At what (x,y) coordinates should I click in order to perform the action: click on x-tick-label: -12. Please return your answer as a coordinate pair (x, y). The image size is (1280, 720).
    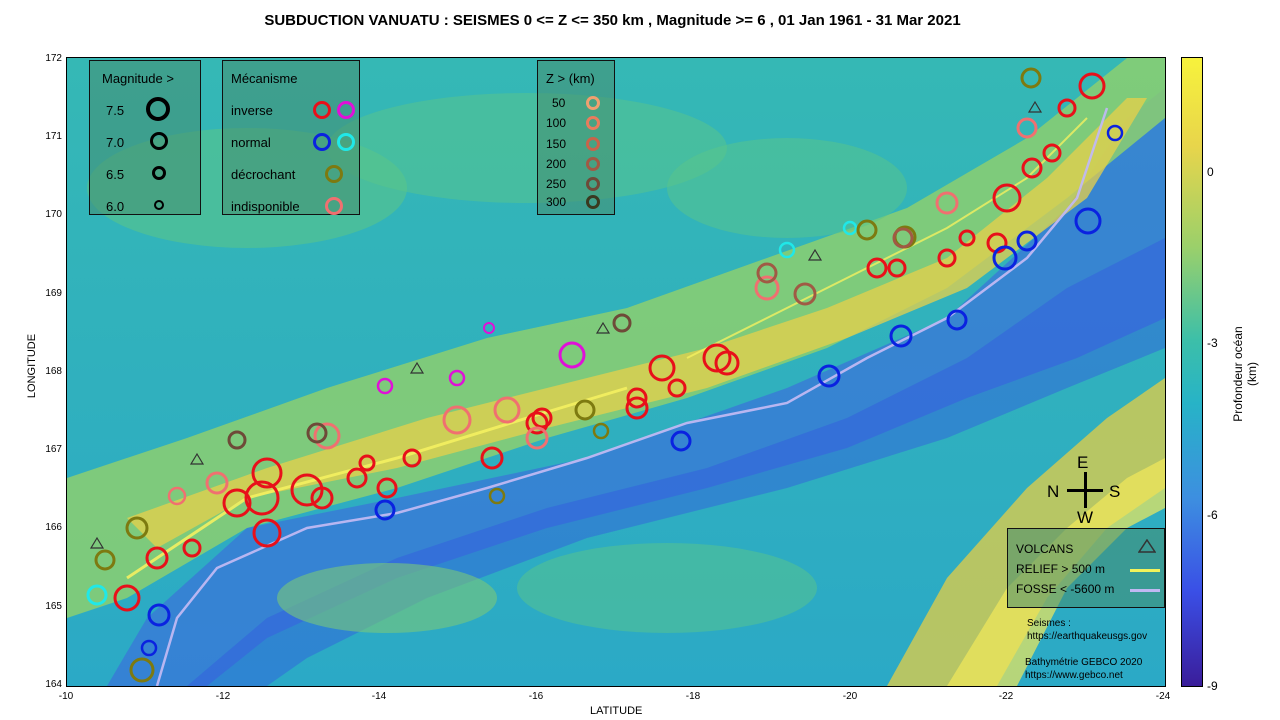
    Looking at the image, I should click on (223, 696).